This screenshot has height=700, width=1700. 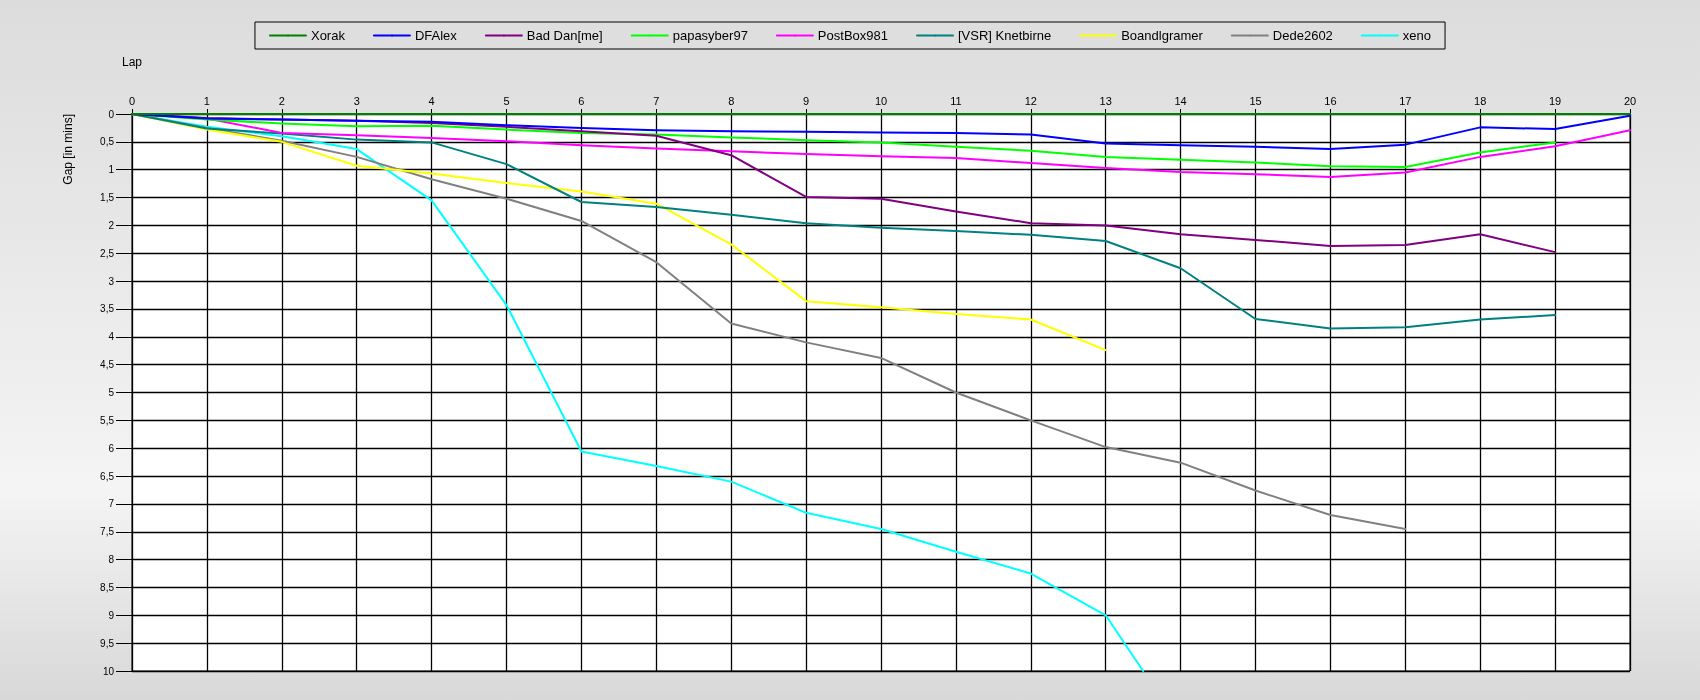 What do you see at coordinates (107, 476) in the screenshot?
I see `y-tick-label: 6,5` at bounding box center [107, 476].